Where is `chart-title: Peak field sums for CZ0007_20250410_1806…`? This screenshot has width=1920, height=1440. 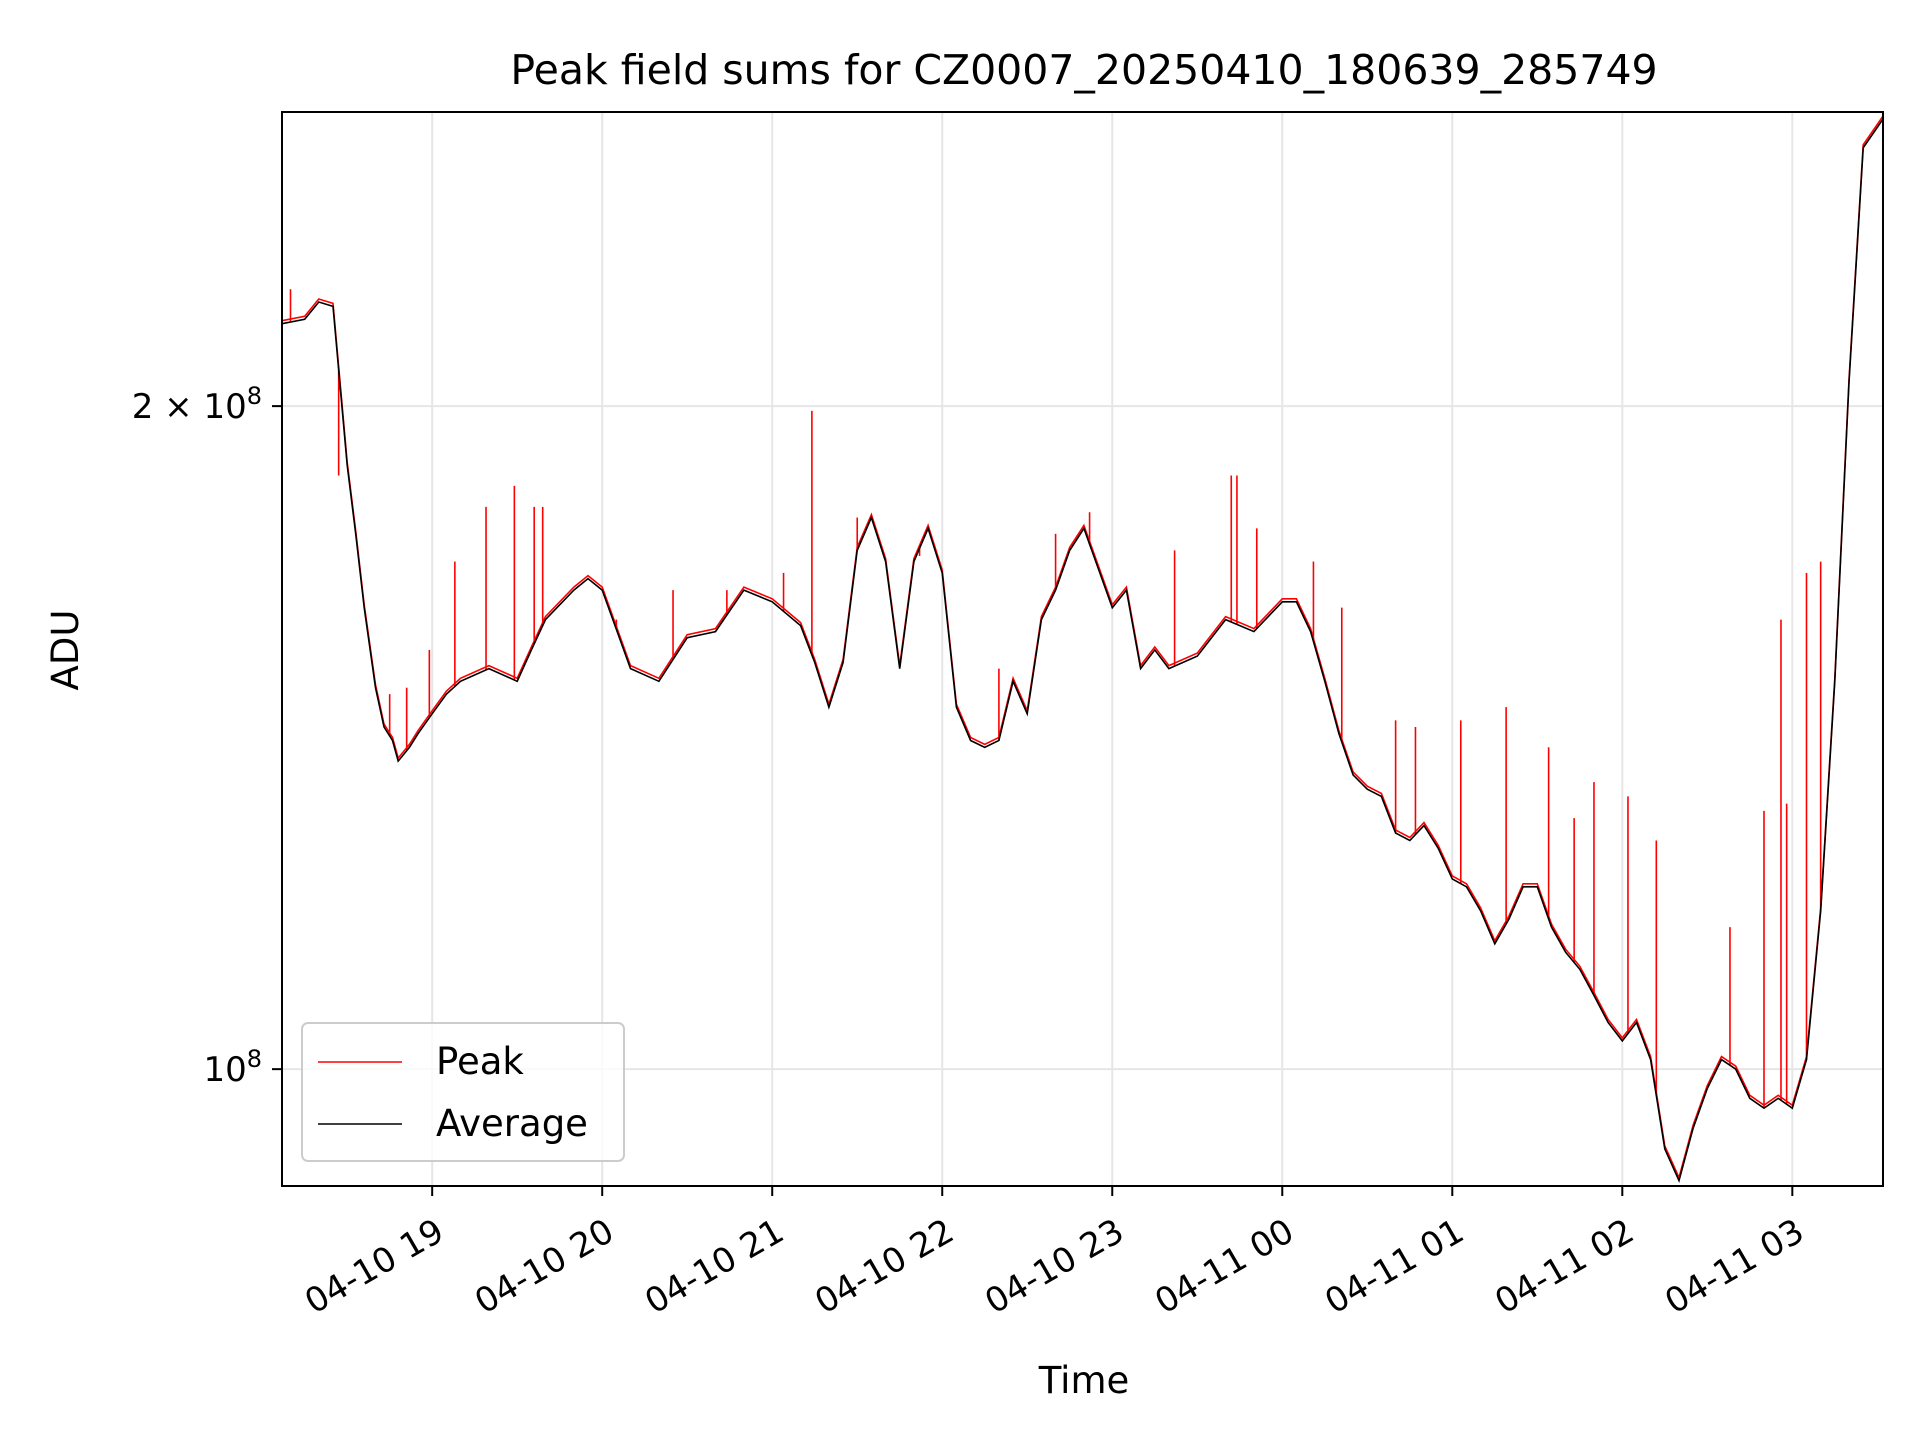 chart-title: Peak field sums for CZ0007_20250410_1806… is located at coordinates (1083, 70).